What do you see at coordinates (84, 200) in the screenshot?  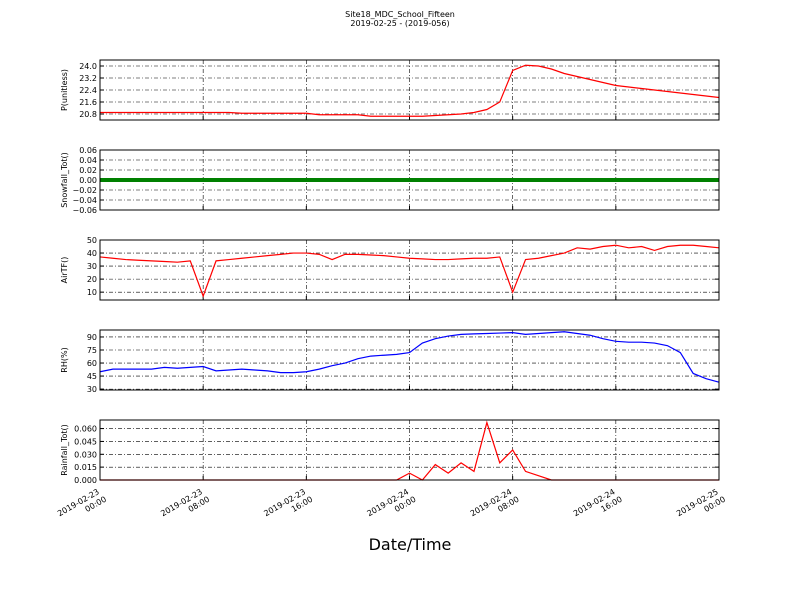 I see `y-tick-label: −0.04` at bounding box center [84, 200].